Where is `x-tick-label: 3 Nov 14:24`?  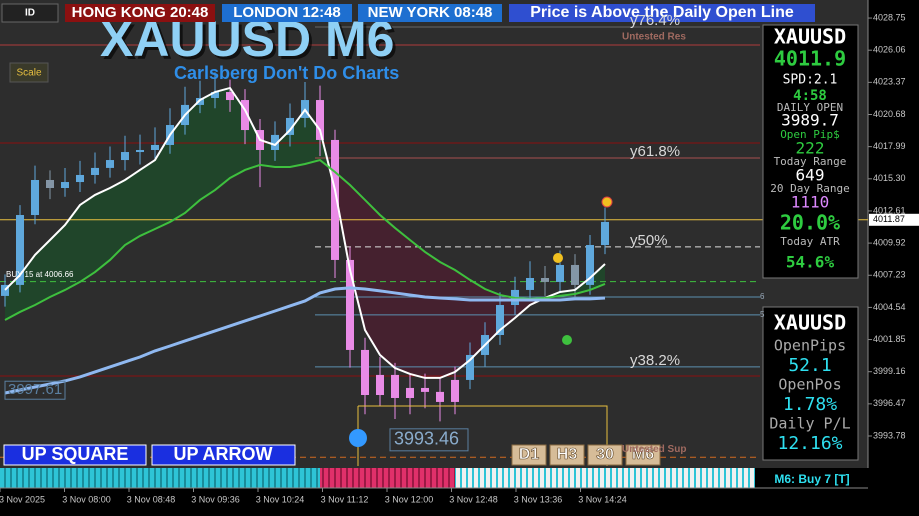
x-tick-label: 3 Nov 14:24 is located at coordinates (602, 499).